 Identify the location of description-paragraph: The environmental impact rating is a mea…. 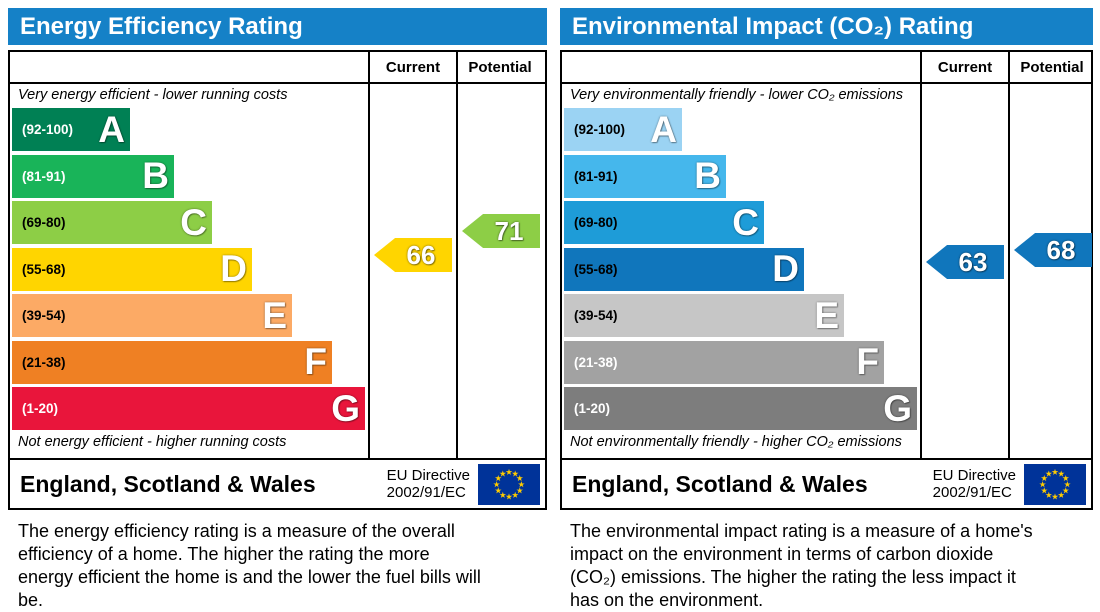
(801, 565).